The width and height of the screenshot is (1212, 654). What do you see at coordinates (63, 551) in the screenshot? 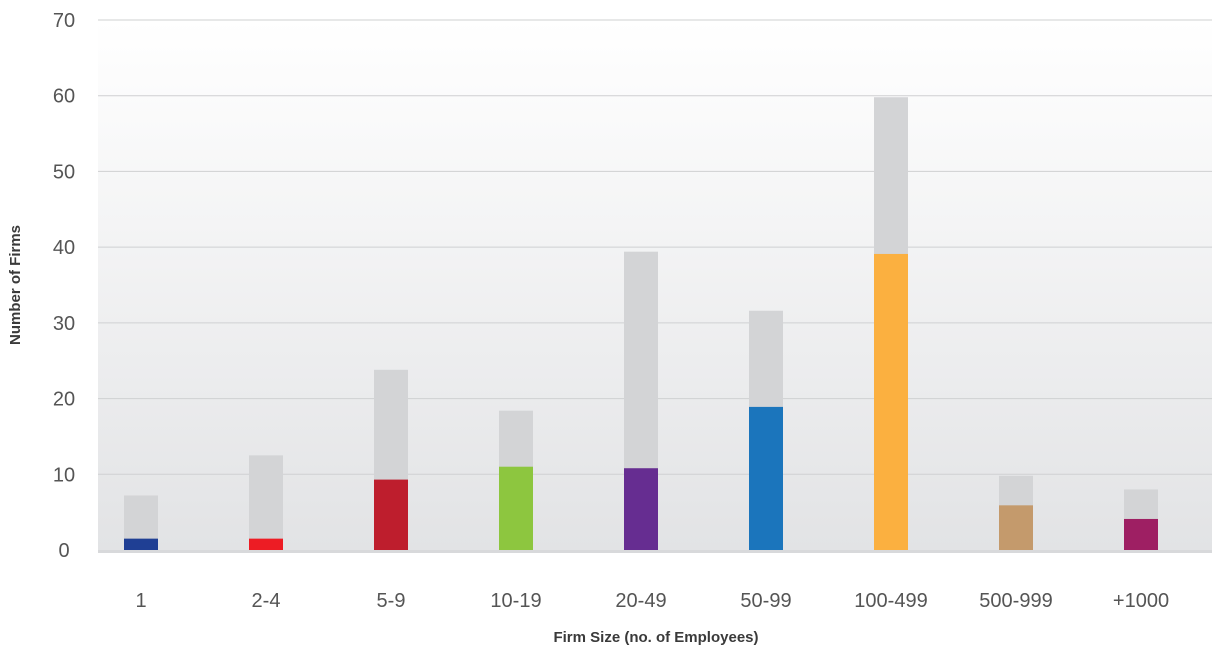
I see `y-tick-label: 0` at bounding box center [63, 551].